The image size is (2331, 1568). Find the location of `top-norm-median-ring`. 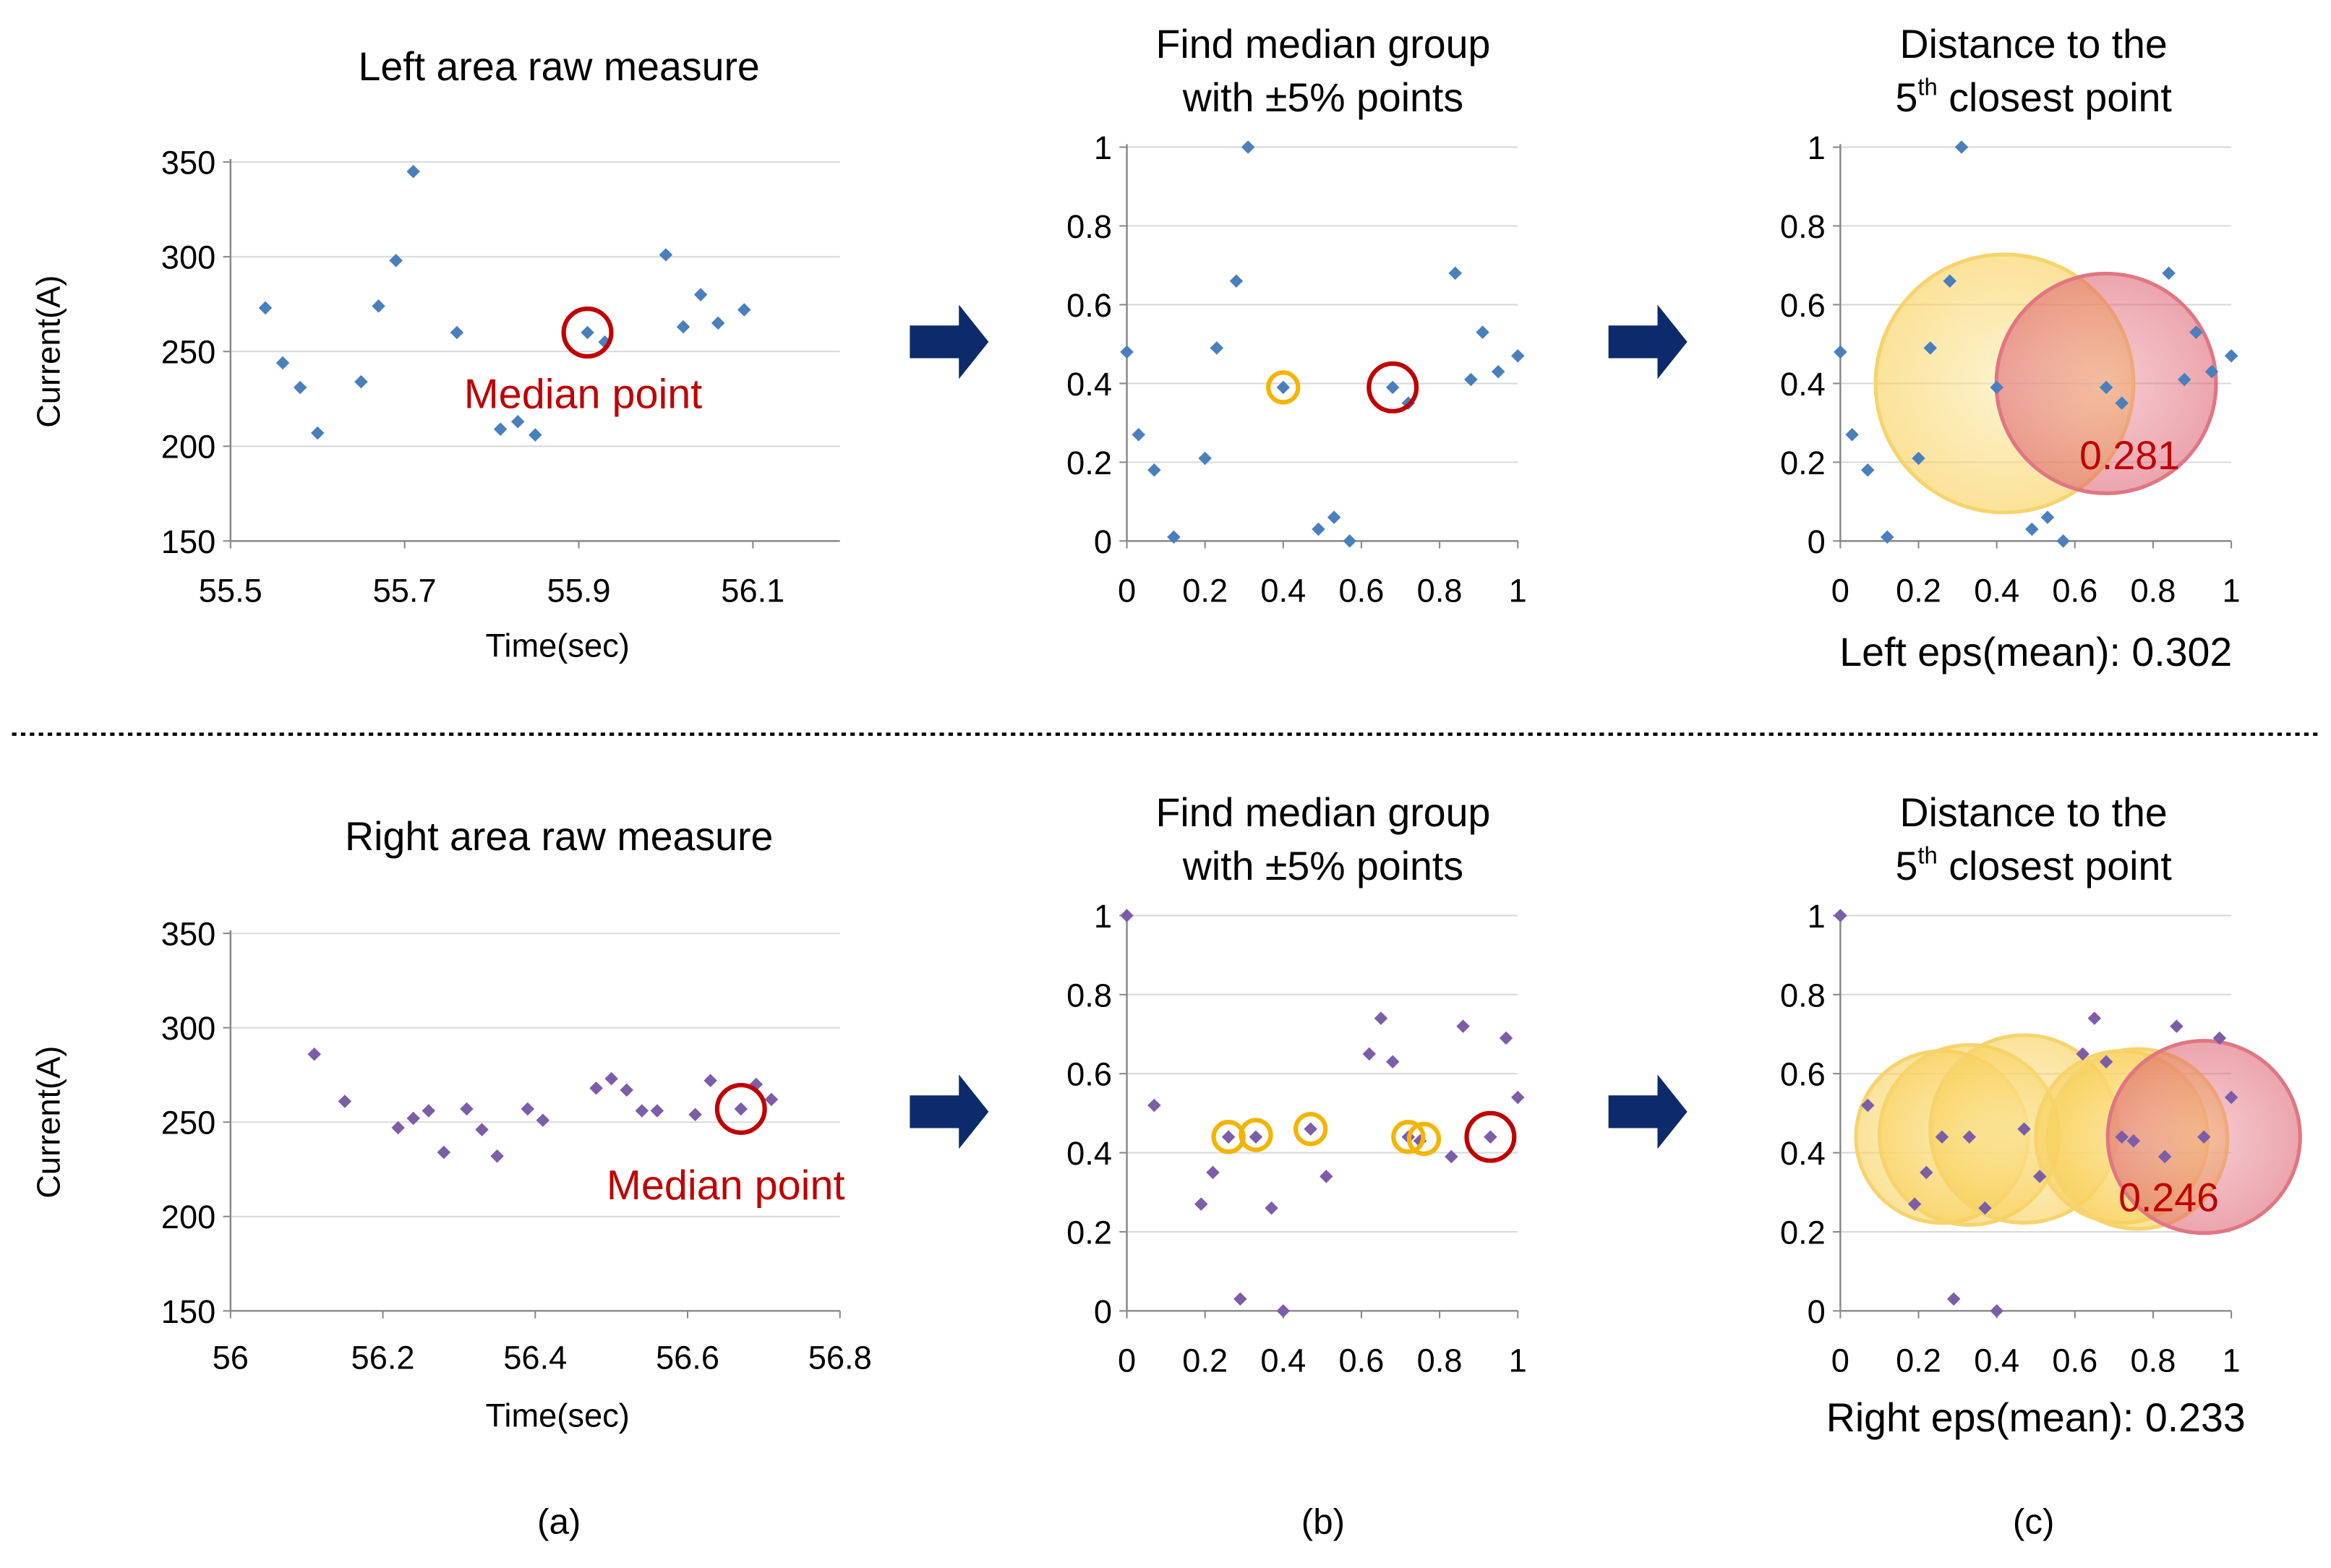

top-norm-median-ring is located at coordinates (1392, 387).